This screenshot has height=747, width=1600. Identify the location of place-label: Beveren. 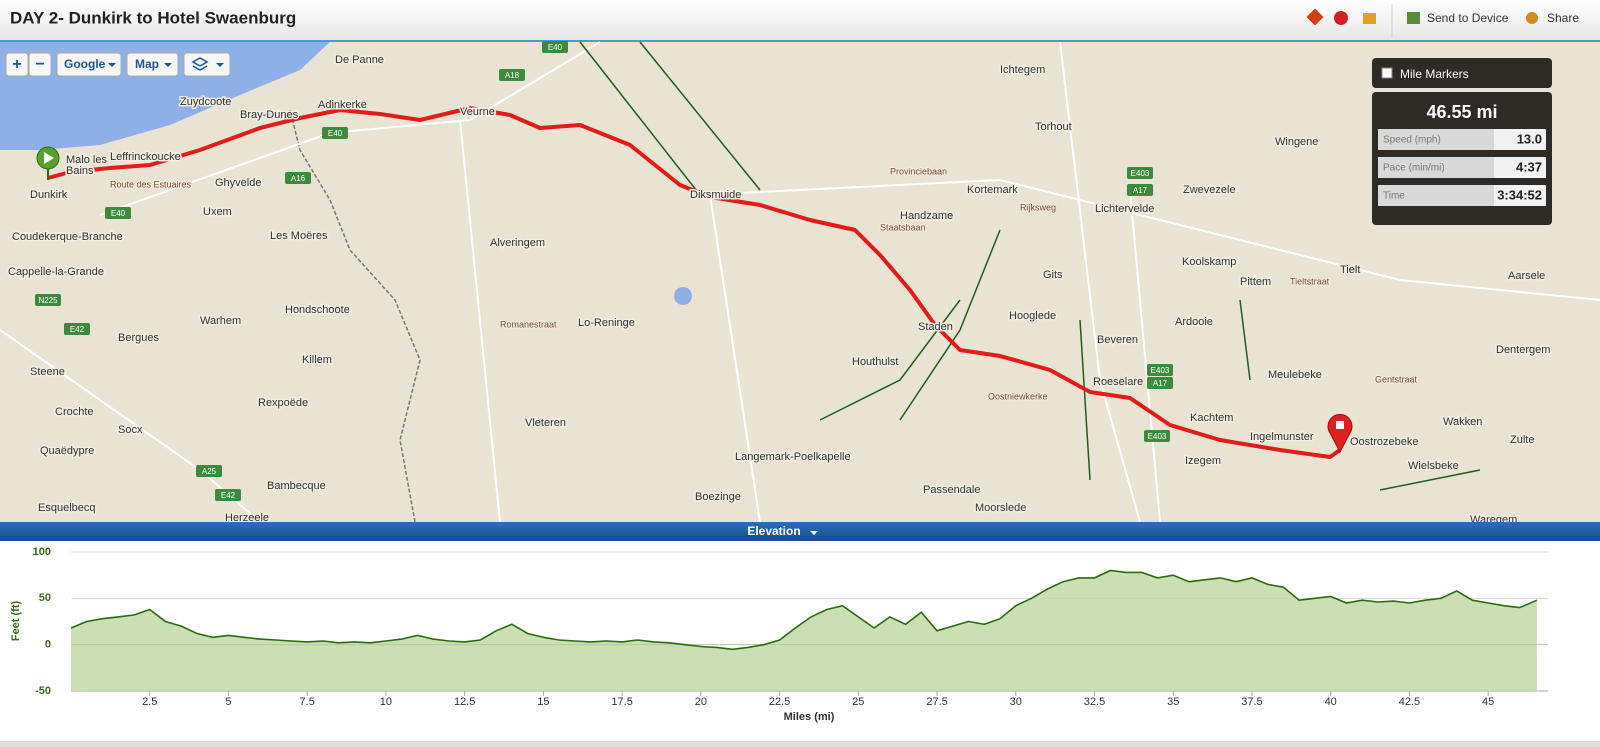
(1117, 340).